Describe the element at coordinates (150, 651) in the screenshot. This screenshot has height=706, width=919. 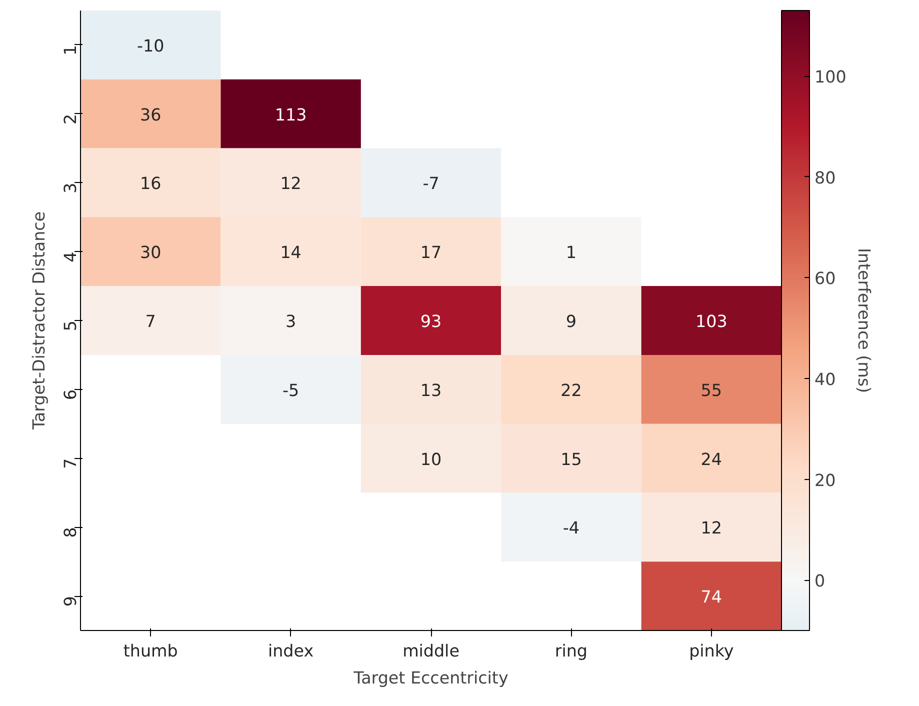
I see `x-tick-label: thumb` at that location.